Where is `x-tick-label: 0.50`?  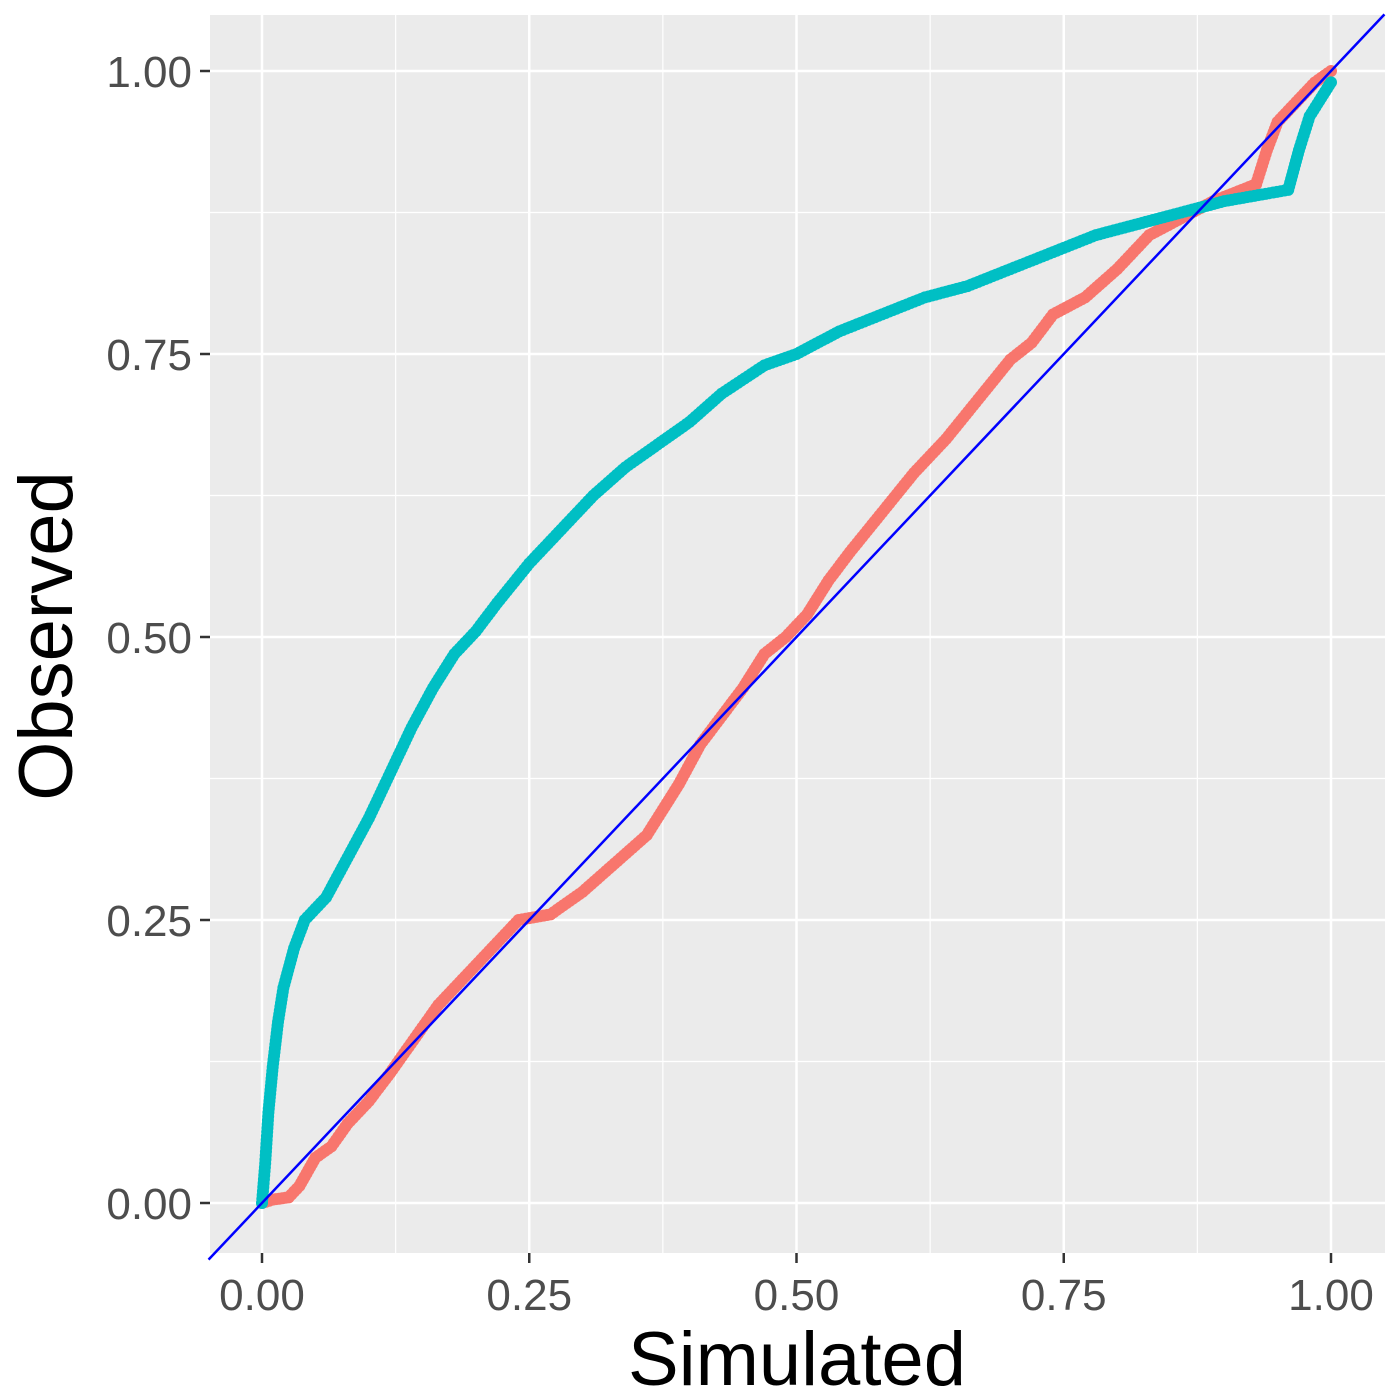 x-tick-label: 0.50 is located at coordinates (797, 1295).